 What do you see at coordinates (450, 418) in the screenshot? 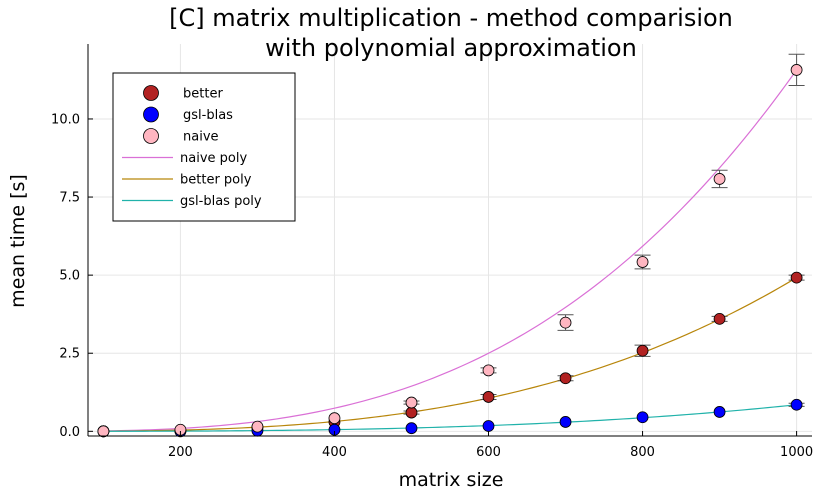
I see `curve-gsl-blas-poly` at bounding box center [450, 418].